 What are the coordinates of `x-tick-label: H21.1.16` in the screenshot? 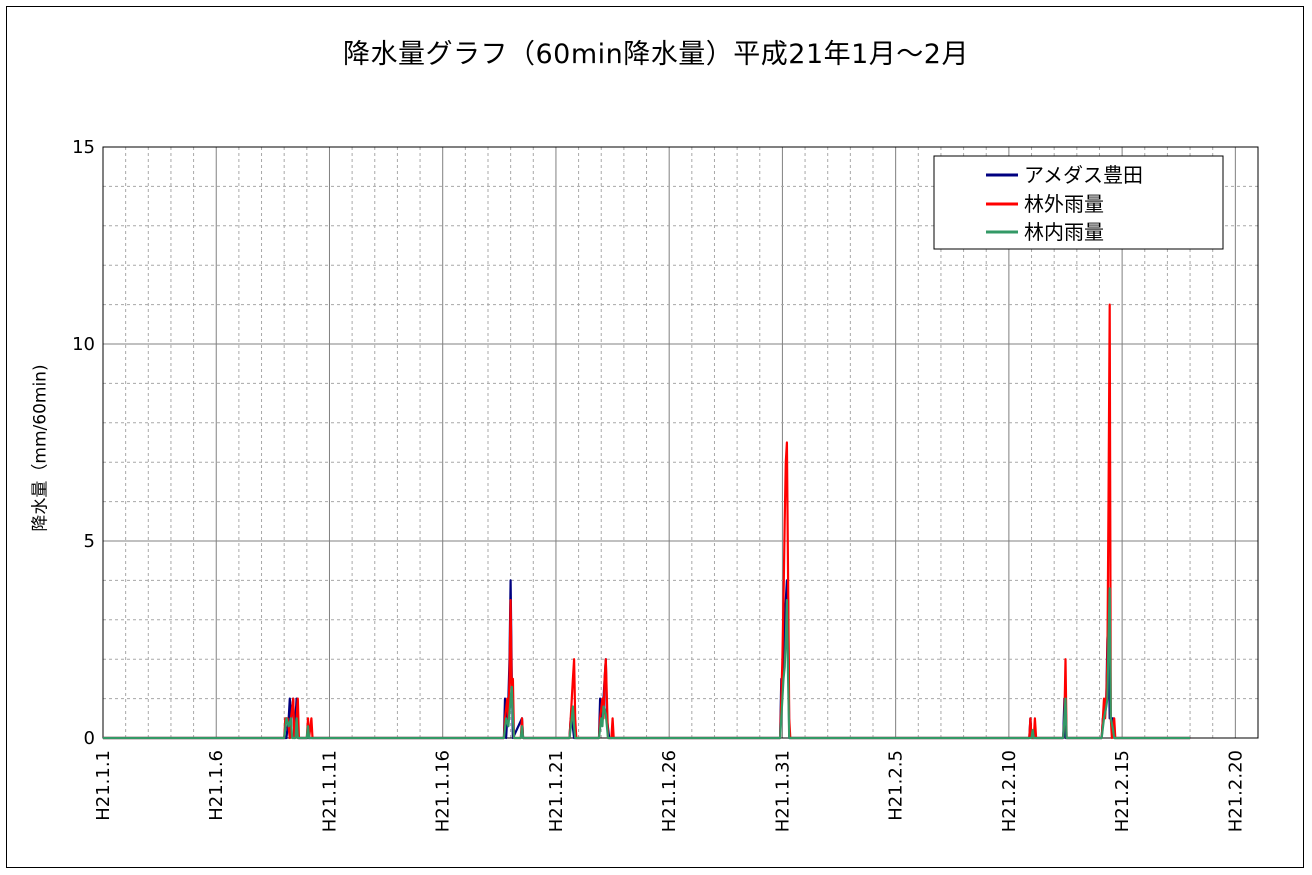 It's located at (443, 791).